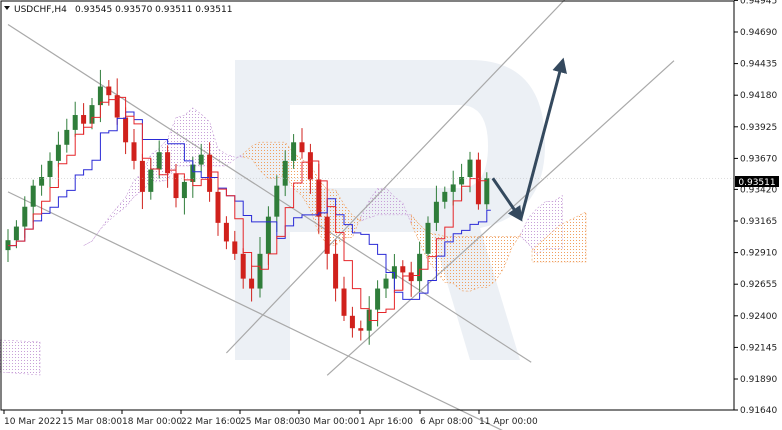  Describe the element at coordinates (758, 33) in the screenshot. I see `y-tick-label: 0.94690` at that location.